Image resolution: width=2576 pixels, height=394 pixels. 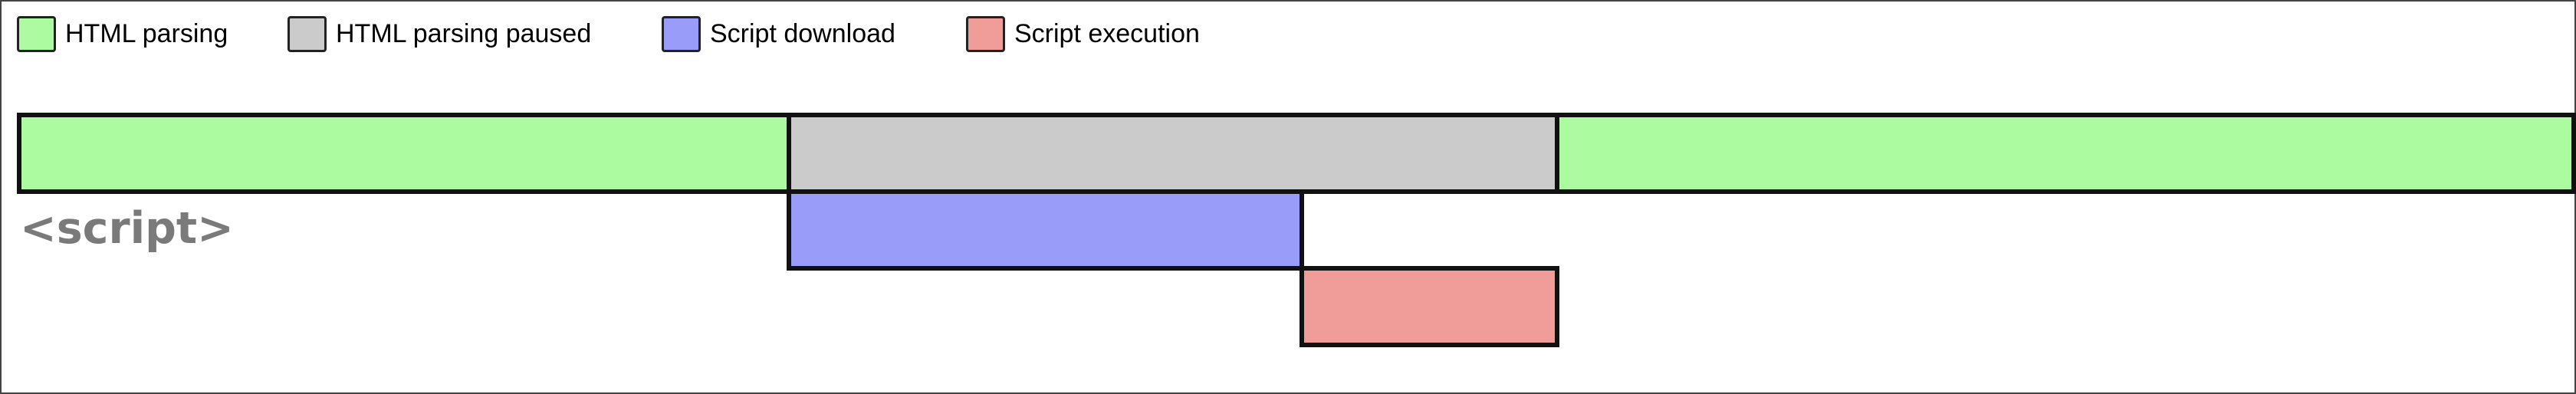 I want to click on bar-script-download, so click(x=1045, y=230).